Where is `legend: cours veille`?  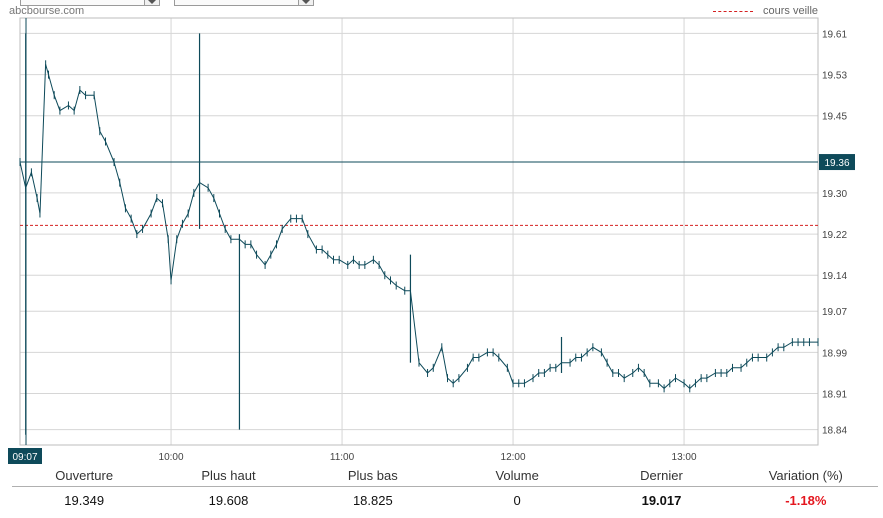 legend: cours veille is located at coordinates (765, 11).